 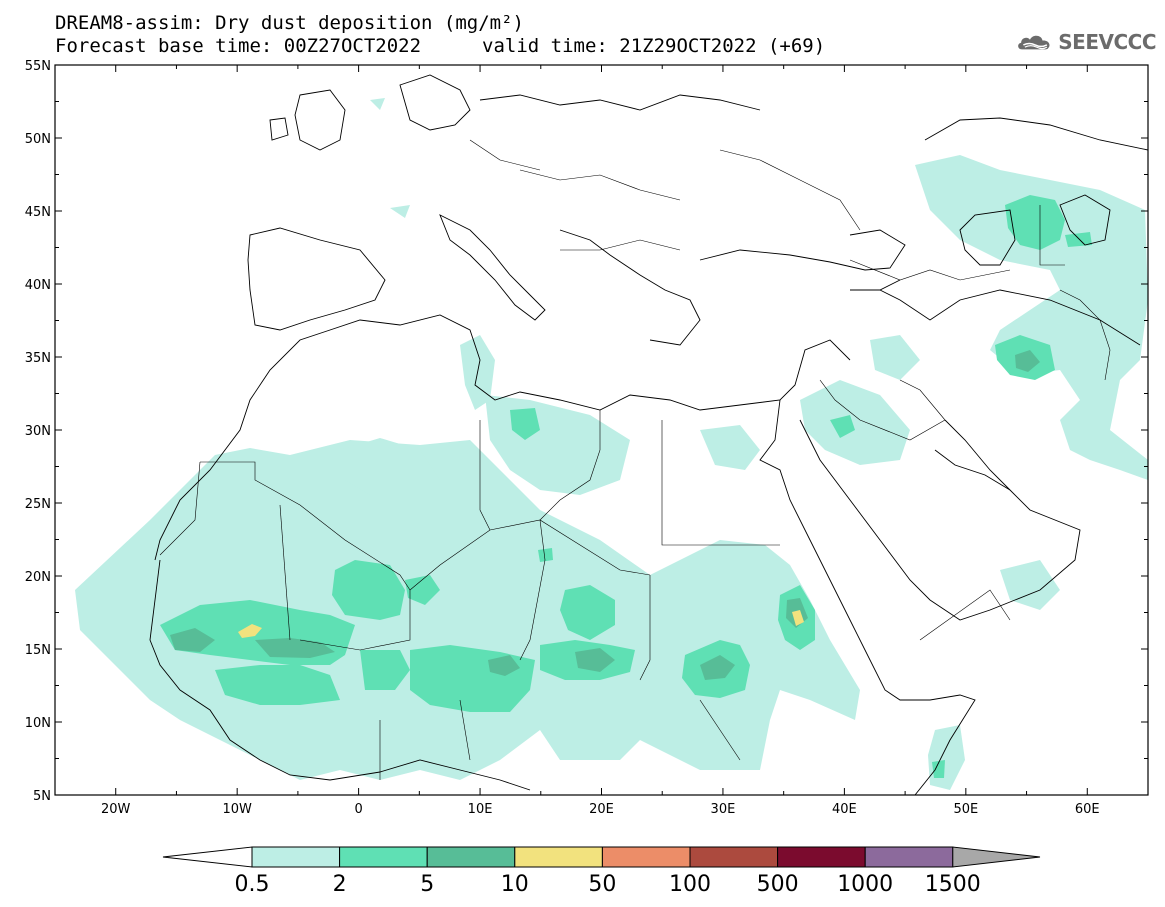 What do you see at coordinates (996, 857) in the screenshot?
I see `colorbar-over-arrow` at bounding box center [996, 857].